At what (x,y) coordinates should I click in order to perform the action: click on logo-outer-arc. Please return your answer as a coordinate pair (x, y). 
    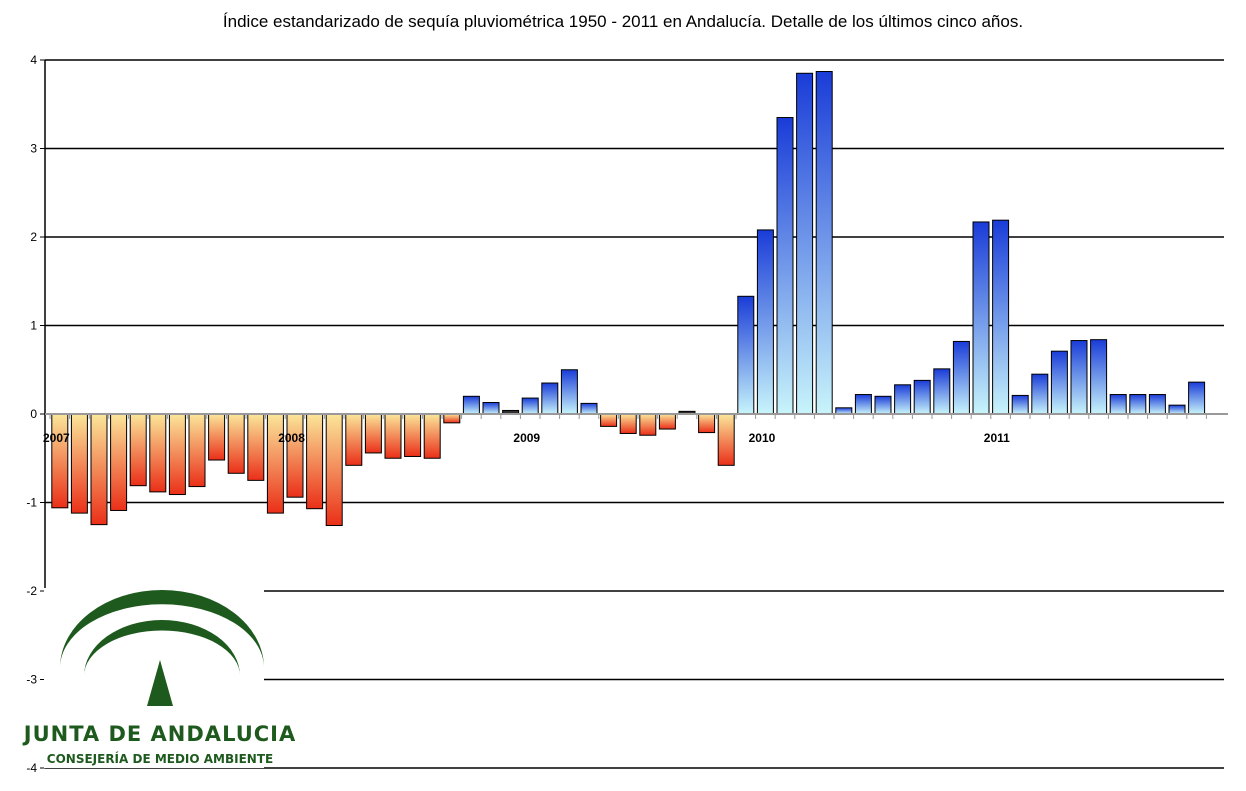
    Looking at the image, I should click on (162, 629).